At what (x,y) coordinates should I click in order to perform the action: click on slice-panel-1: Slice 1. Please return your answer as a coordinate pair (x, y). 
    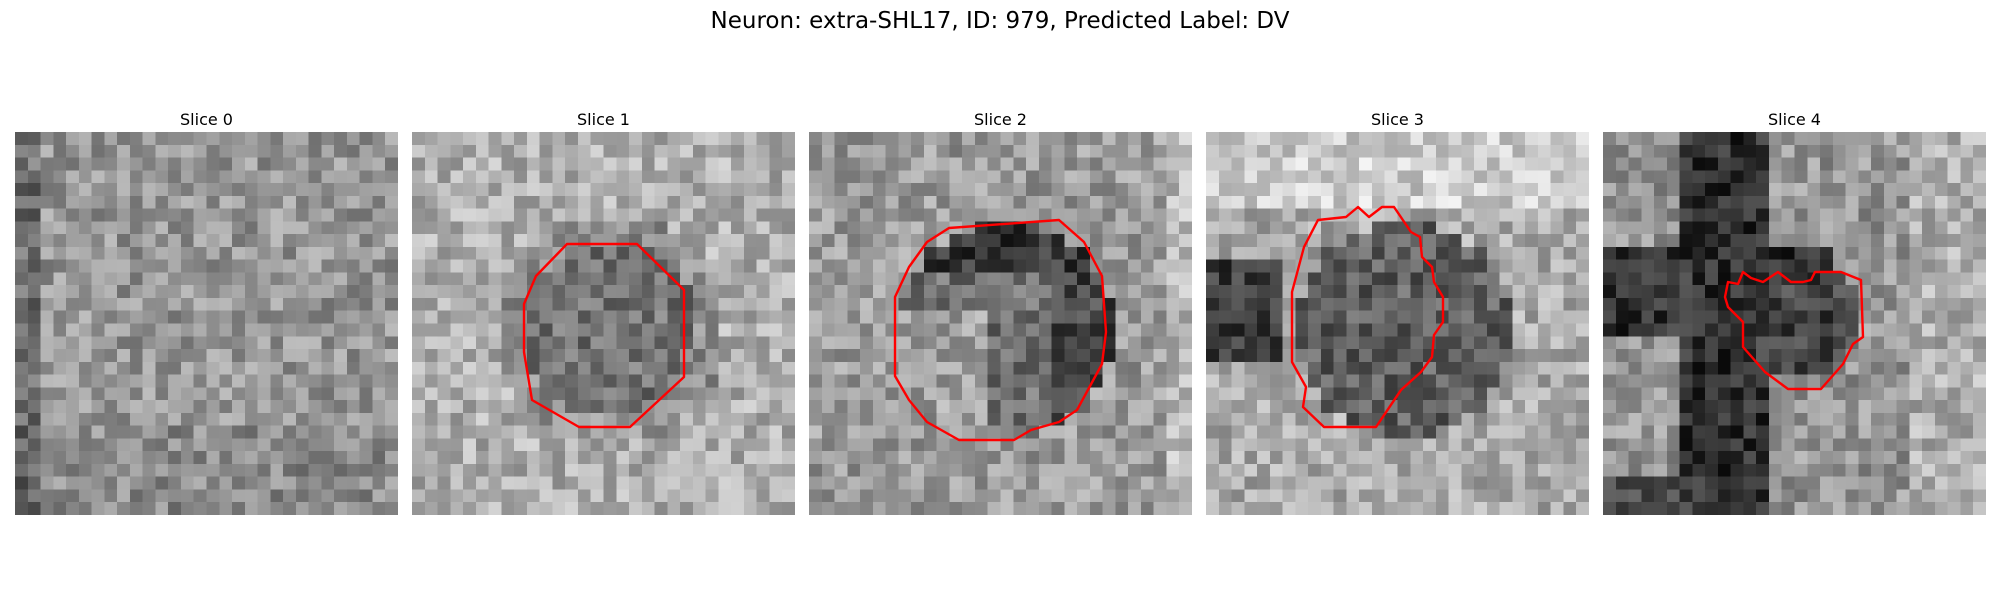
    Looking at the image, I should click on (603, 311).